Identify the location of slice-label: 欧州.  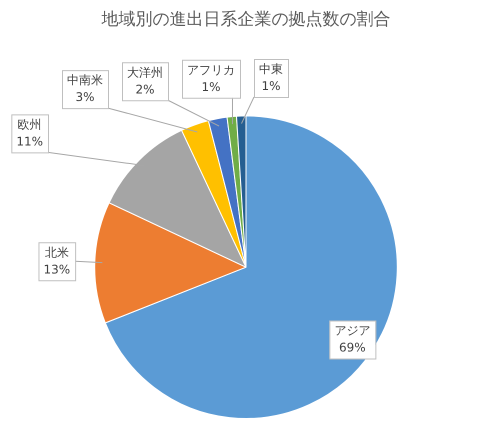
(30, 124).